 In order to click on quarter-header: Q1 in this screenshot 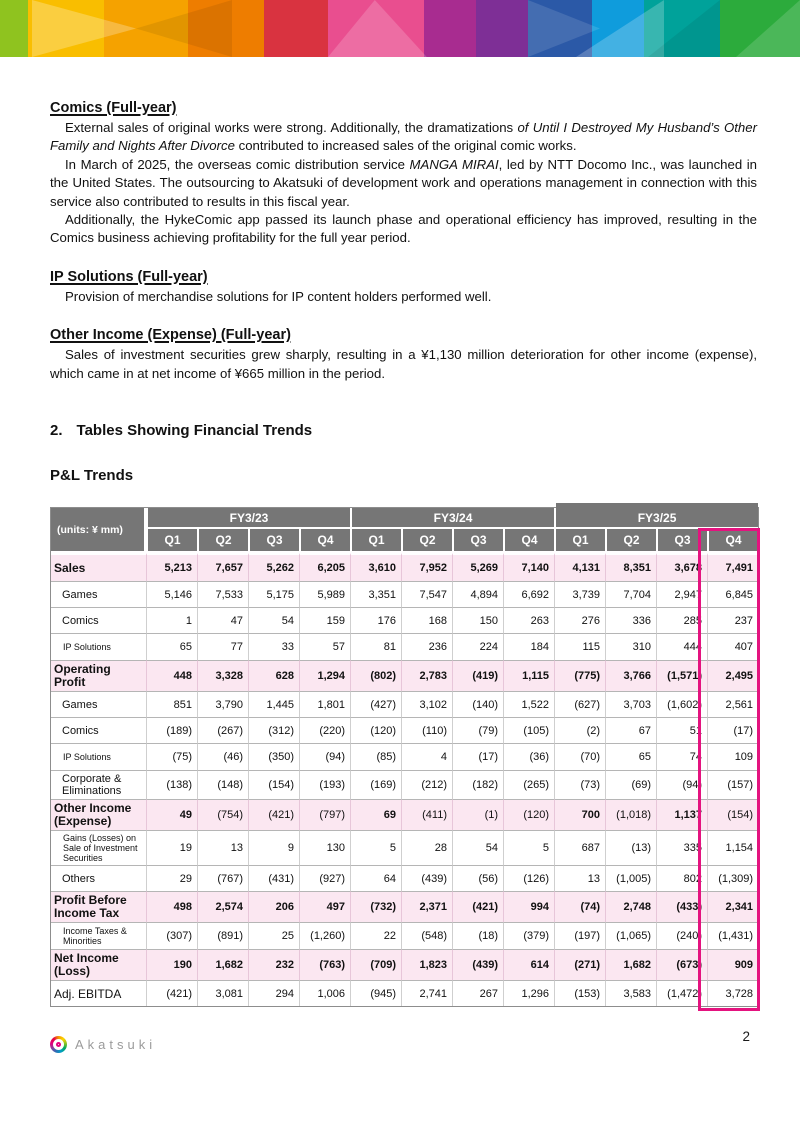, I will do `click(376, 540)`.